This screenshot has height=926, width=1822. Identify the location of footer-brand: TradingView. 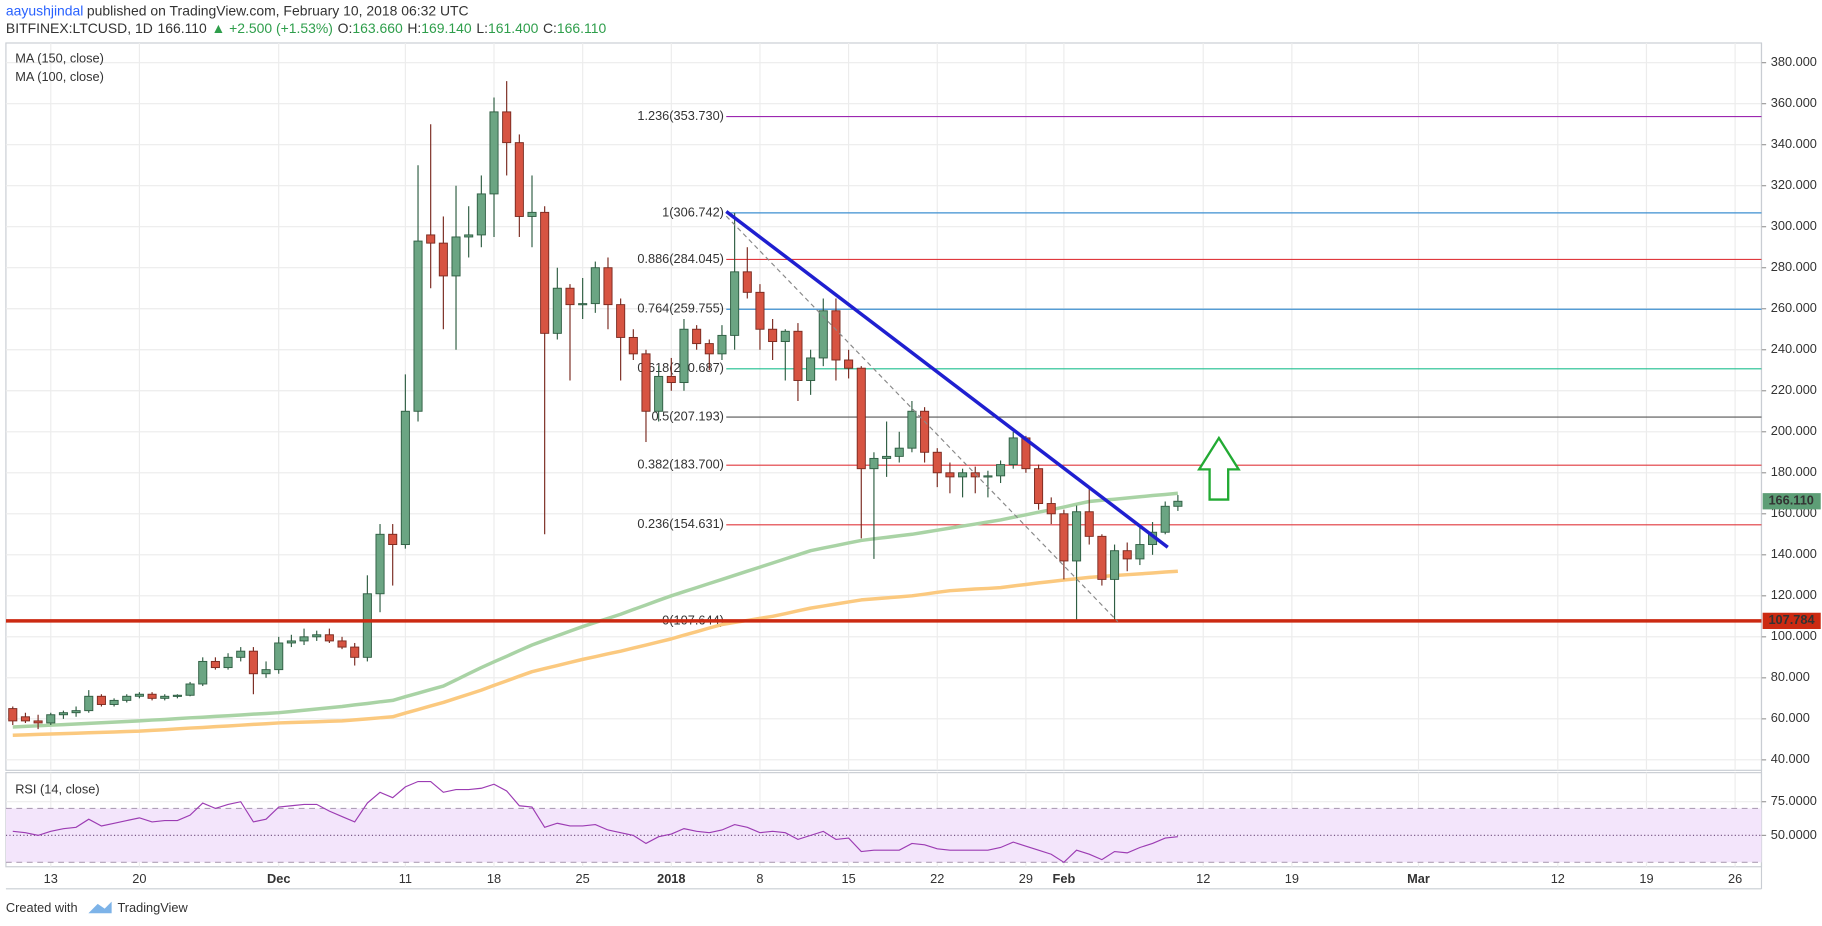
(152, 907).